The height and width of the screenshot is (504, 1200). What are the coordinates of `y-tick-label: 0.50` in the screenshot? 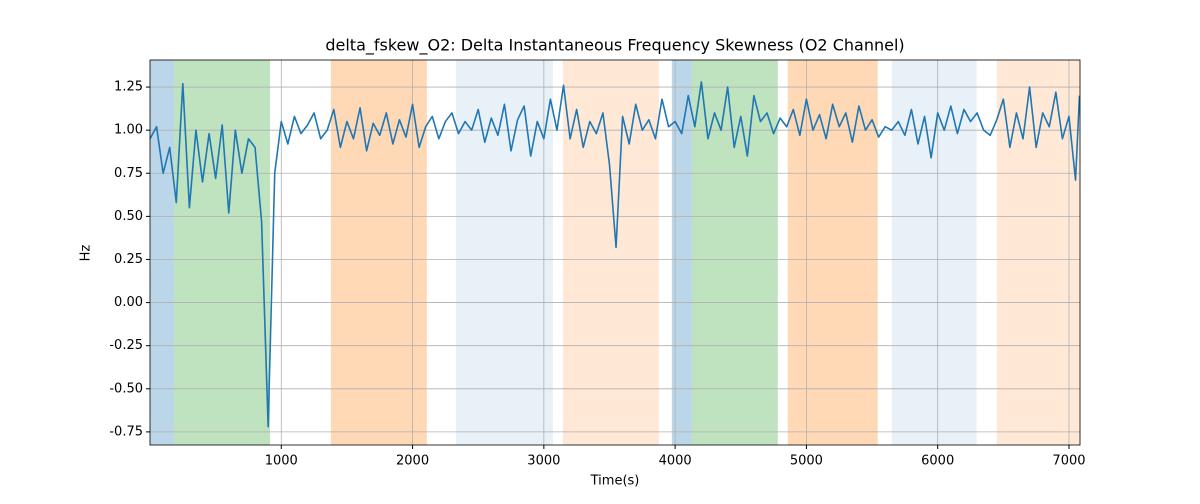 It's located at (128, 216).